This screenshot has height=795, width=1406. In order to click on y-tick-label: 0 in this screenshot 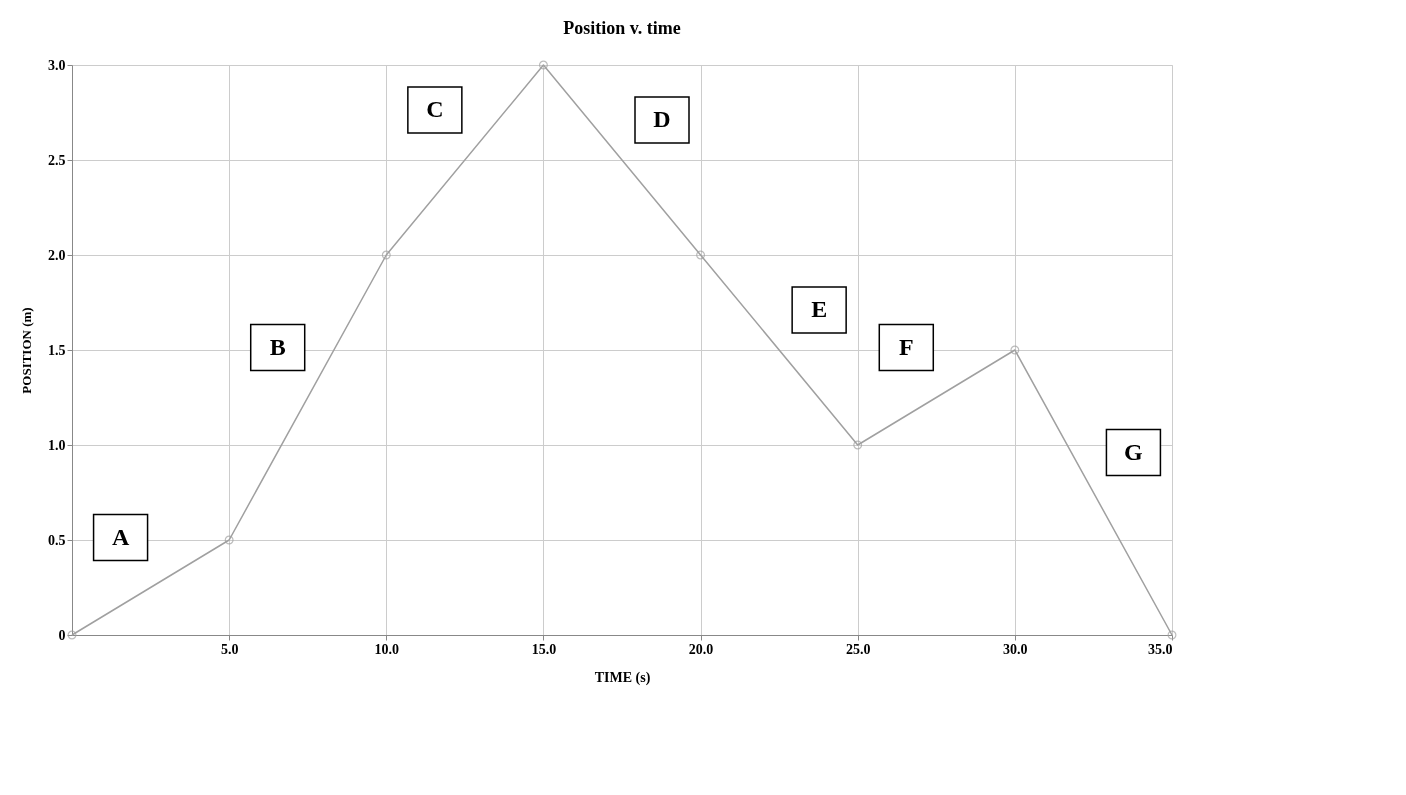, I will do `click(62, 635)`.